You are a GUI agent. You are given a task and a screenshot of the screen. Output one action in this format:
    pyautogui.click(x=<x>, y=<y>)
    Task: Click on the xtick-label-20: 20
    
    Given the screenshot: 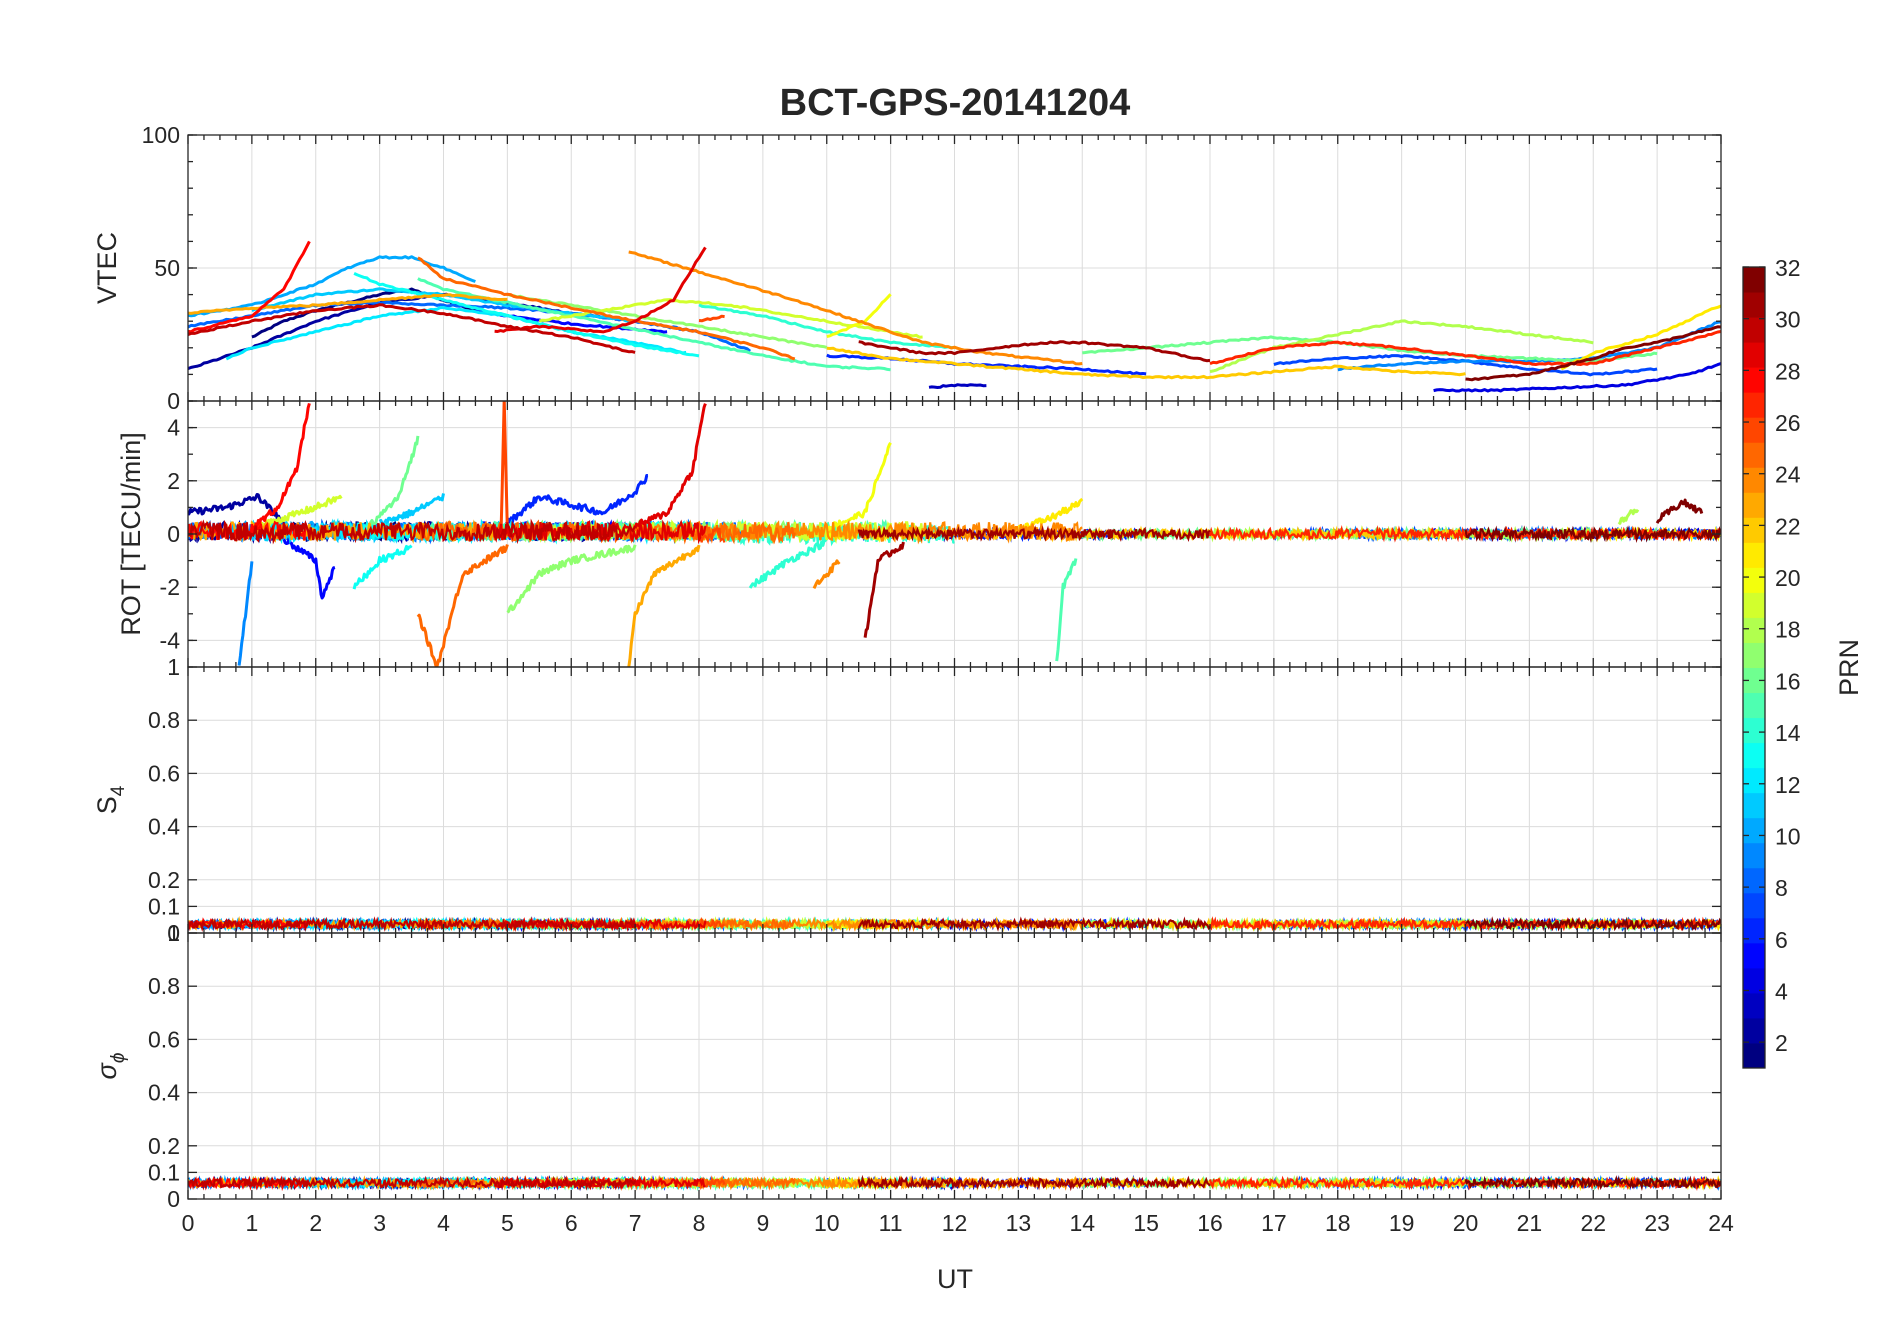 What is the action you would take?
    pyautogui.click(x=1466, y=1223)
    